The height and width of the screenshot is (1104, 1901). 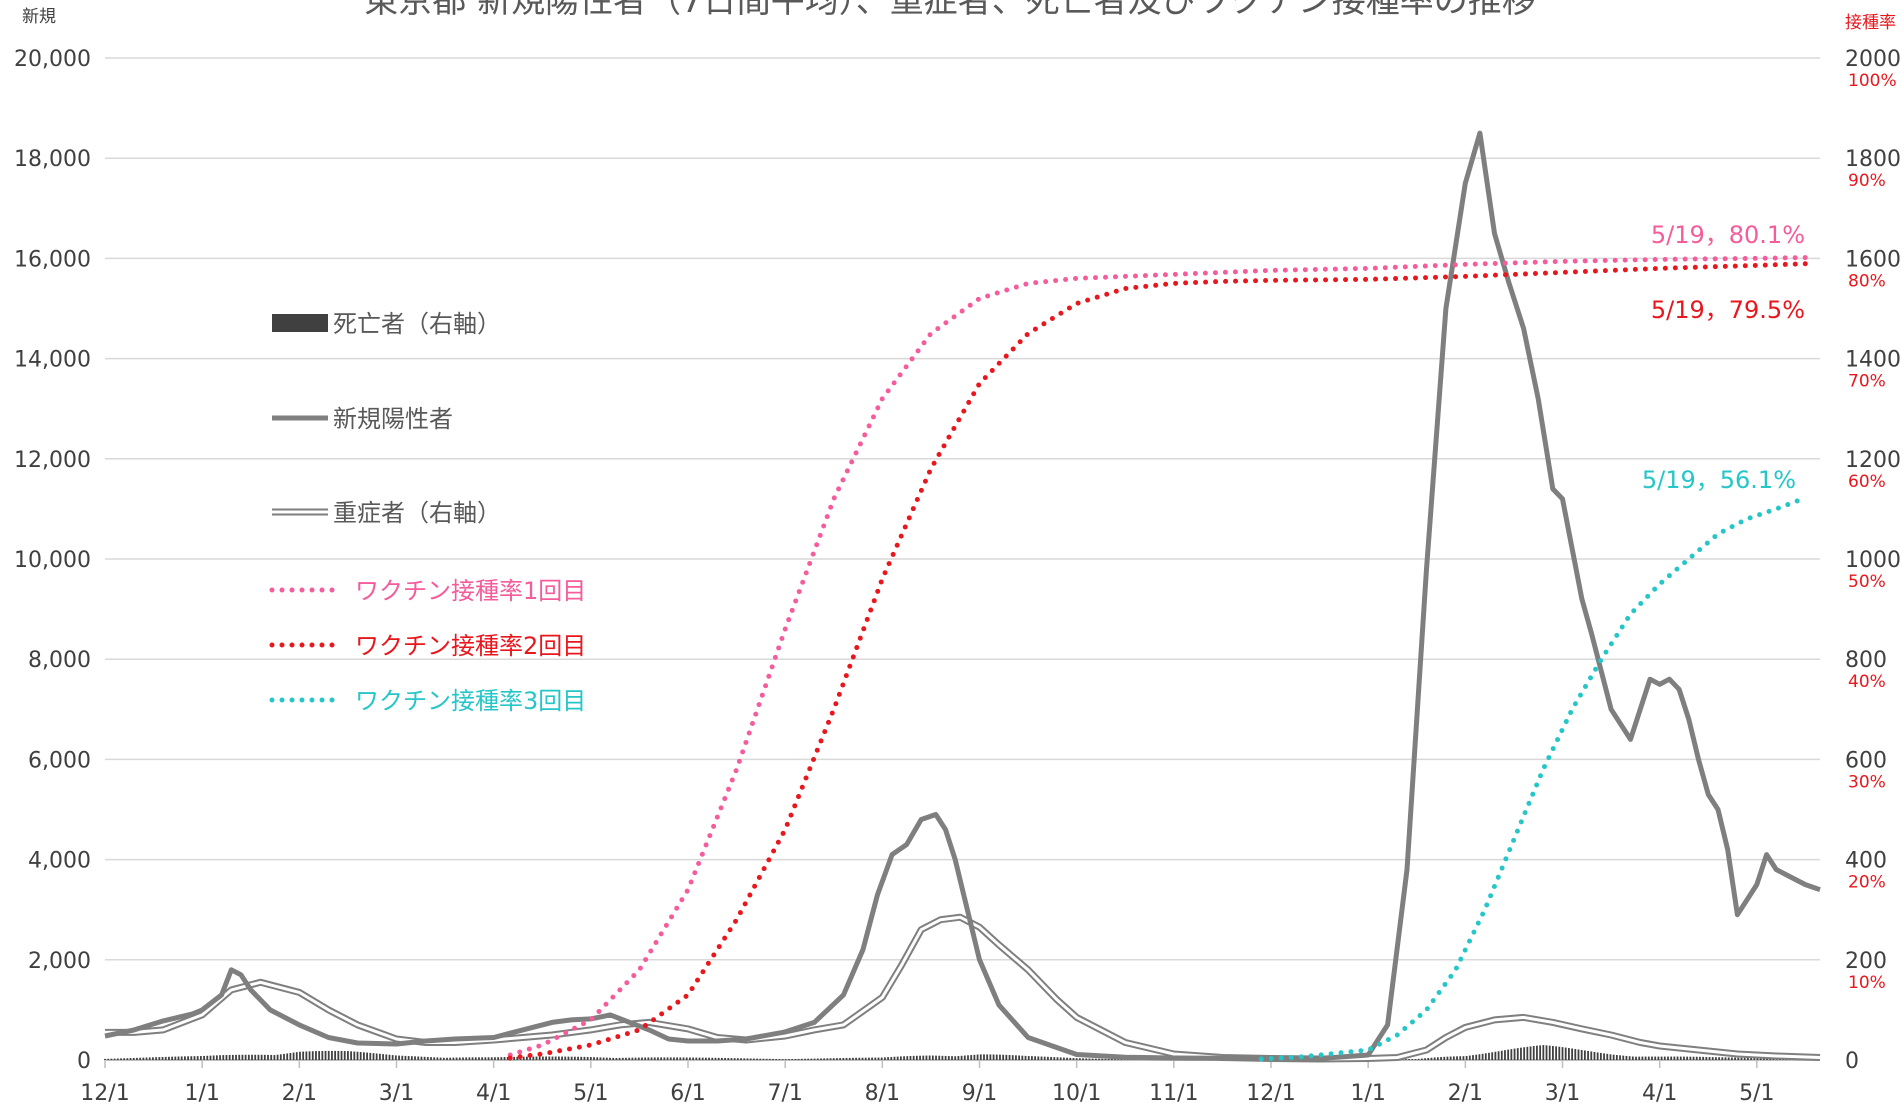 I want to click on right-y-percent-label: 50%, so click(x=1867, y=582).